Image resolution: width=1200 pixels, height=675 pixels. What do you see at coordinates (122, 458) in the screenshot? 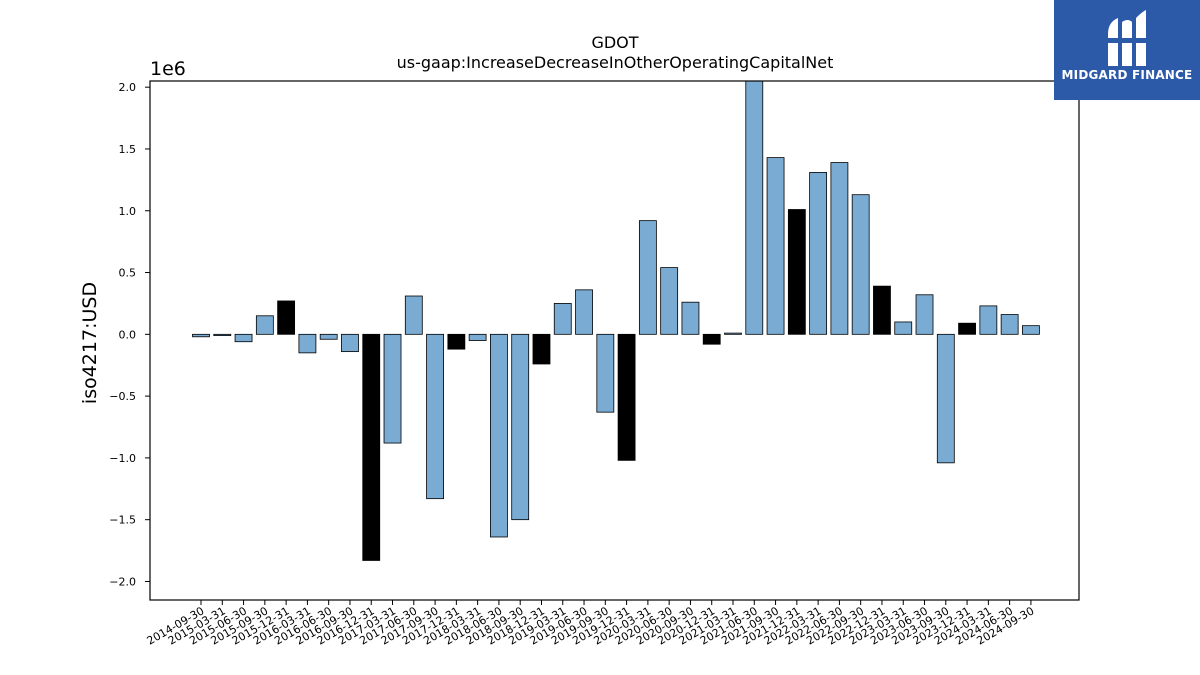
I see `y-tick-label: −1.0` at bounding box center [122, 458].